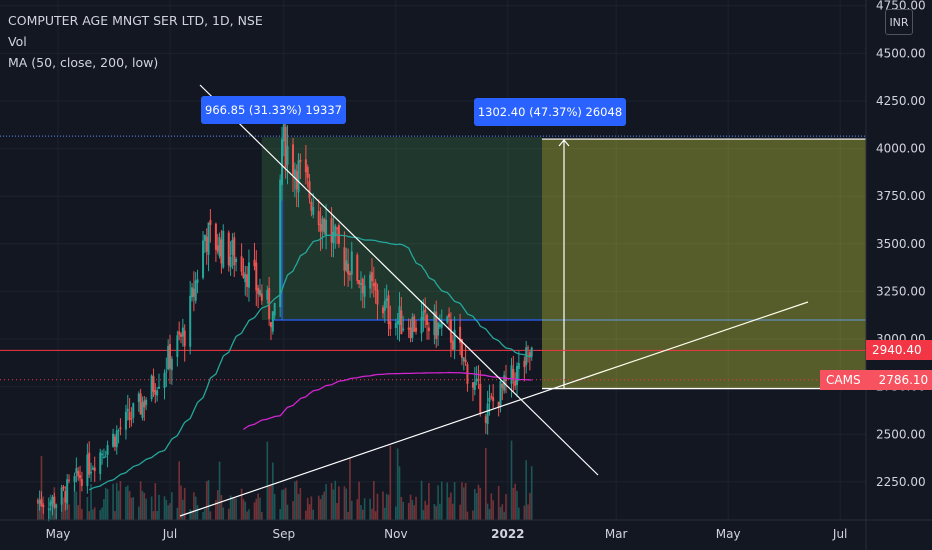 This screenshot has width=932, height=550. What do you see at coordinates (385, 446) in the screenshot?
I see `ascending-trendline` at bounding box center [385, 446].